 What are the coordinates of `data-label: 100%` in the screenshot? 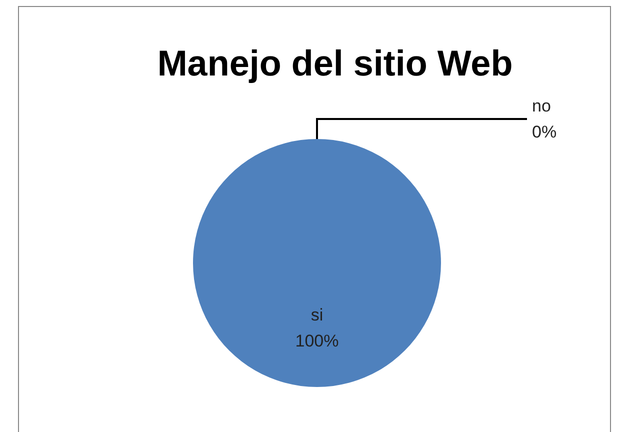 It's located at (317, 341).